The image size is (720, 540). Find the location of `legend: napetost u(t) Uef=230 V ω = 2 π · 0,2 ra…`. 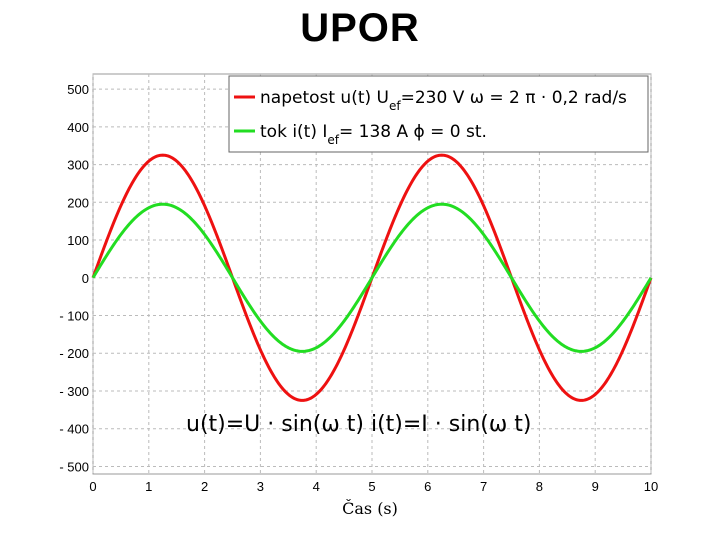

legend: napetost u(t) Uef=230 V ω = 2 π · 0,2 ra… is located at coordinates (438, 114).